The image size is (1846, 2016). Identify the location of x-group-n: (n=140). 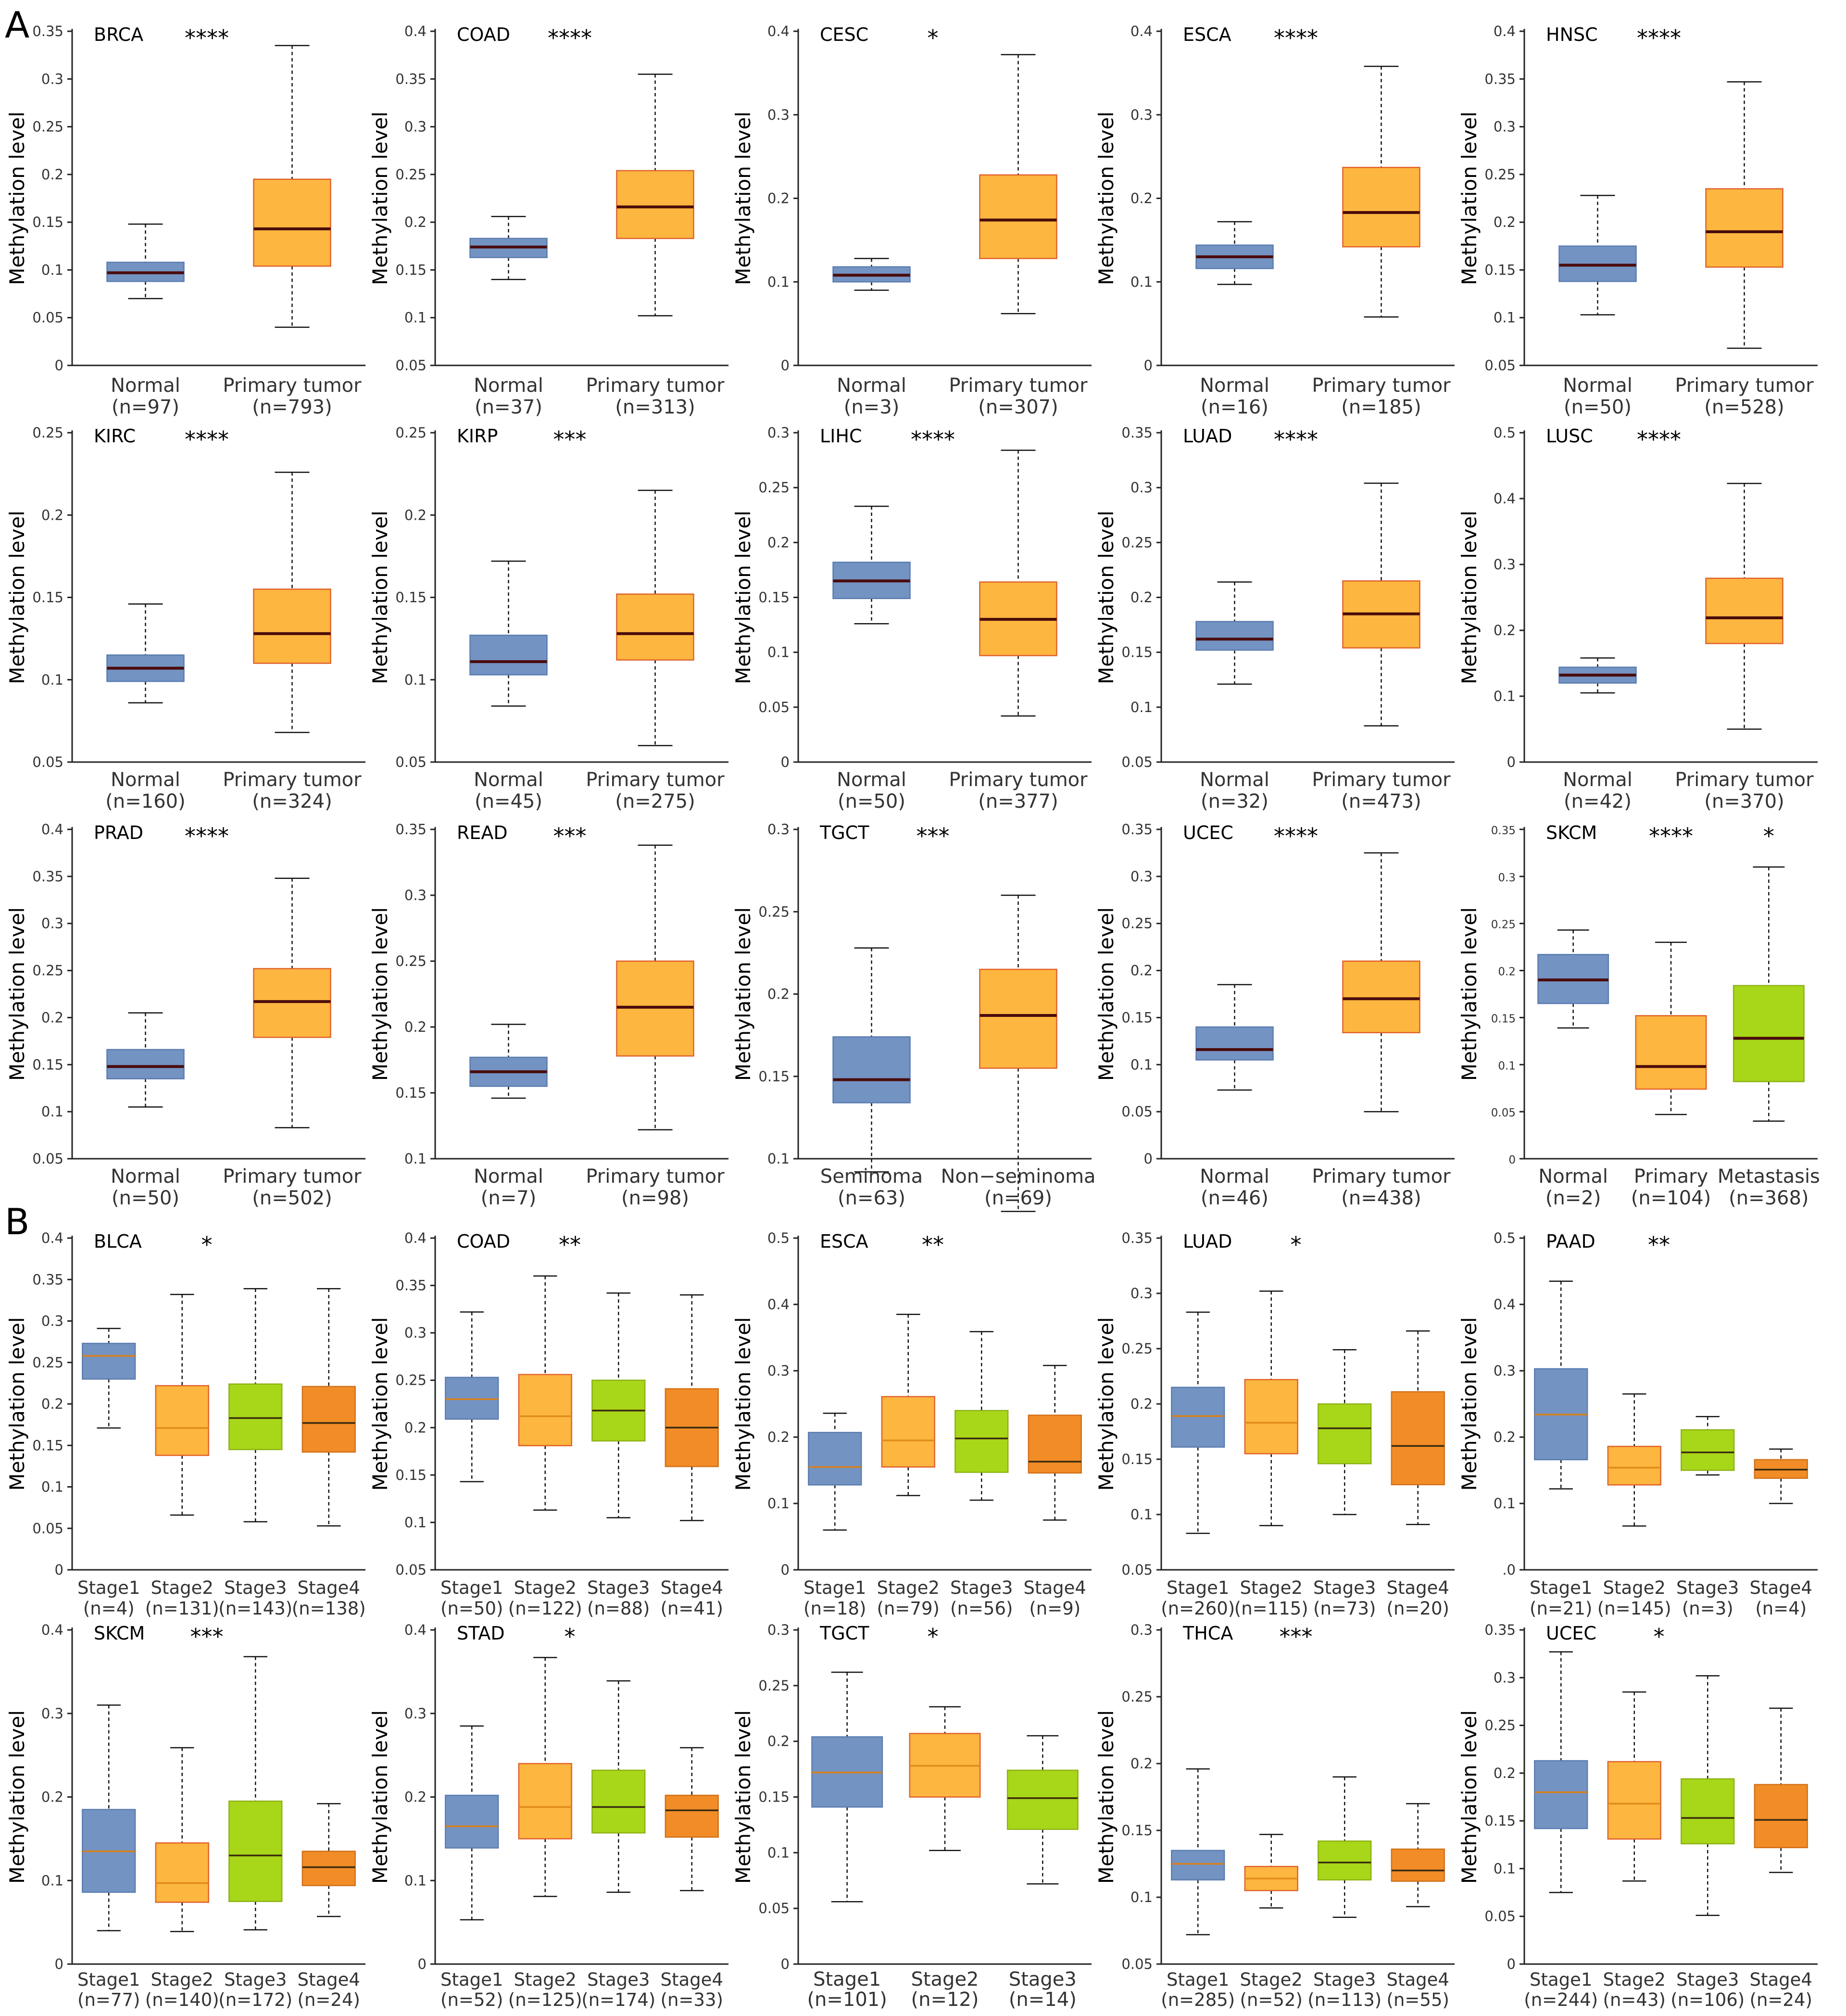
(182, 2000).